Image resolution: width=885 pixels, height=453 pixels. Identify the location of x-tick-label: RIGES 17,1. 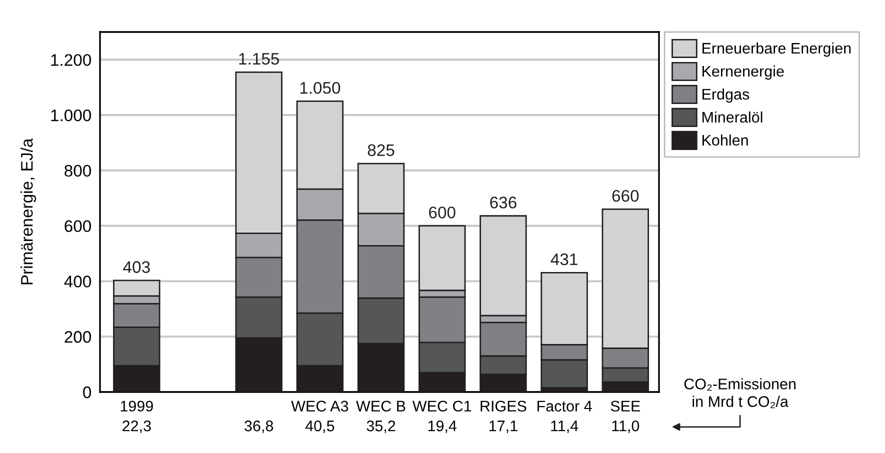
(503, 417).